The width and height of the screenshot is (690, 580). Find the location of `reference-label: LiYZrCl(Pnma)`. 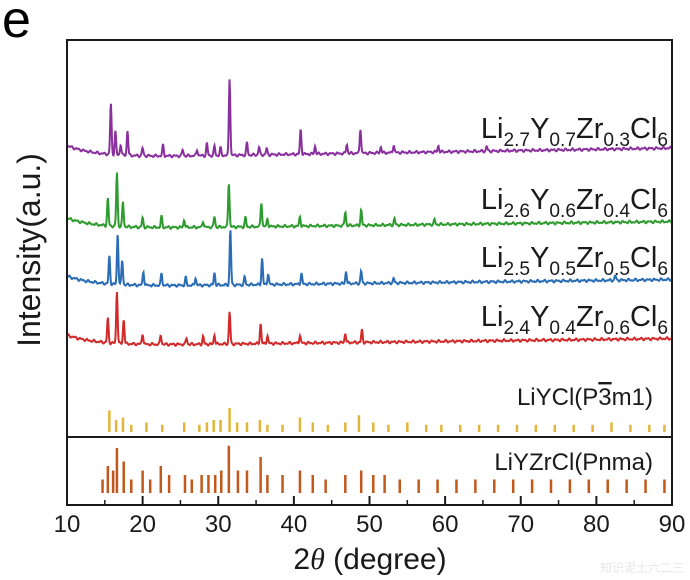

reference-label: LiYZrCl(Pnma) is located at coordinates (573, 462).